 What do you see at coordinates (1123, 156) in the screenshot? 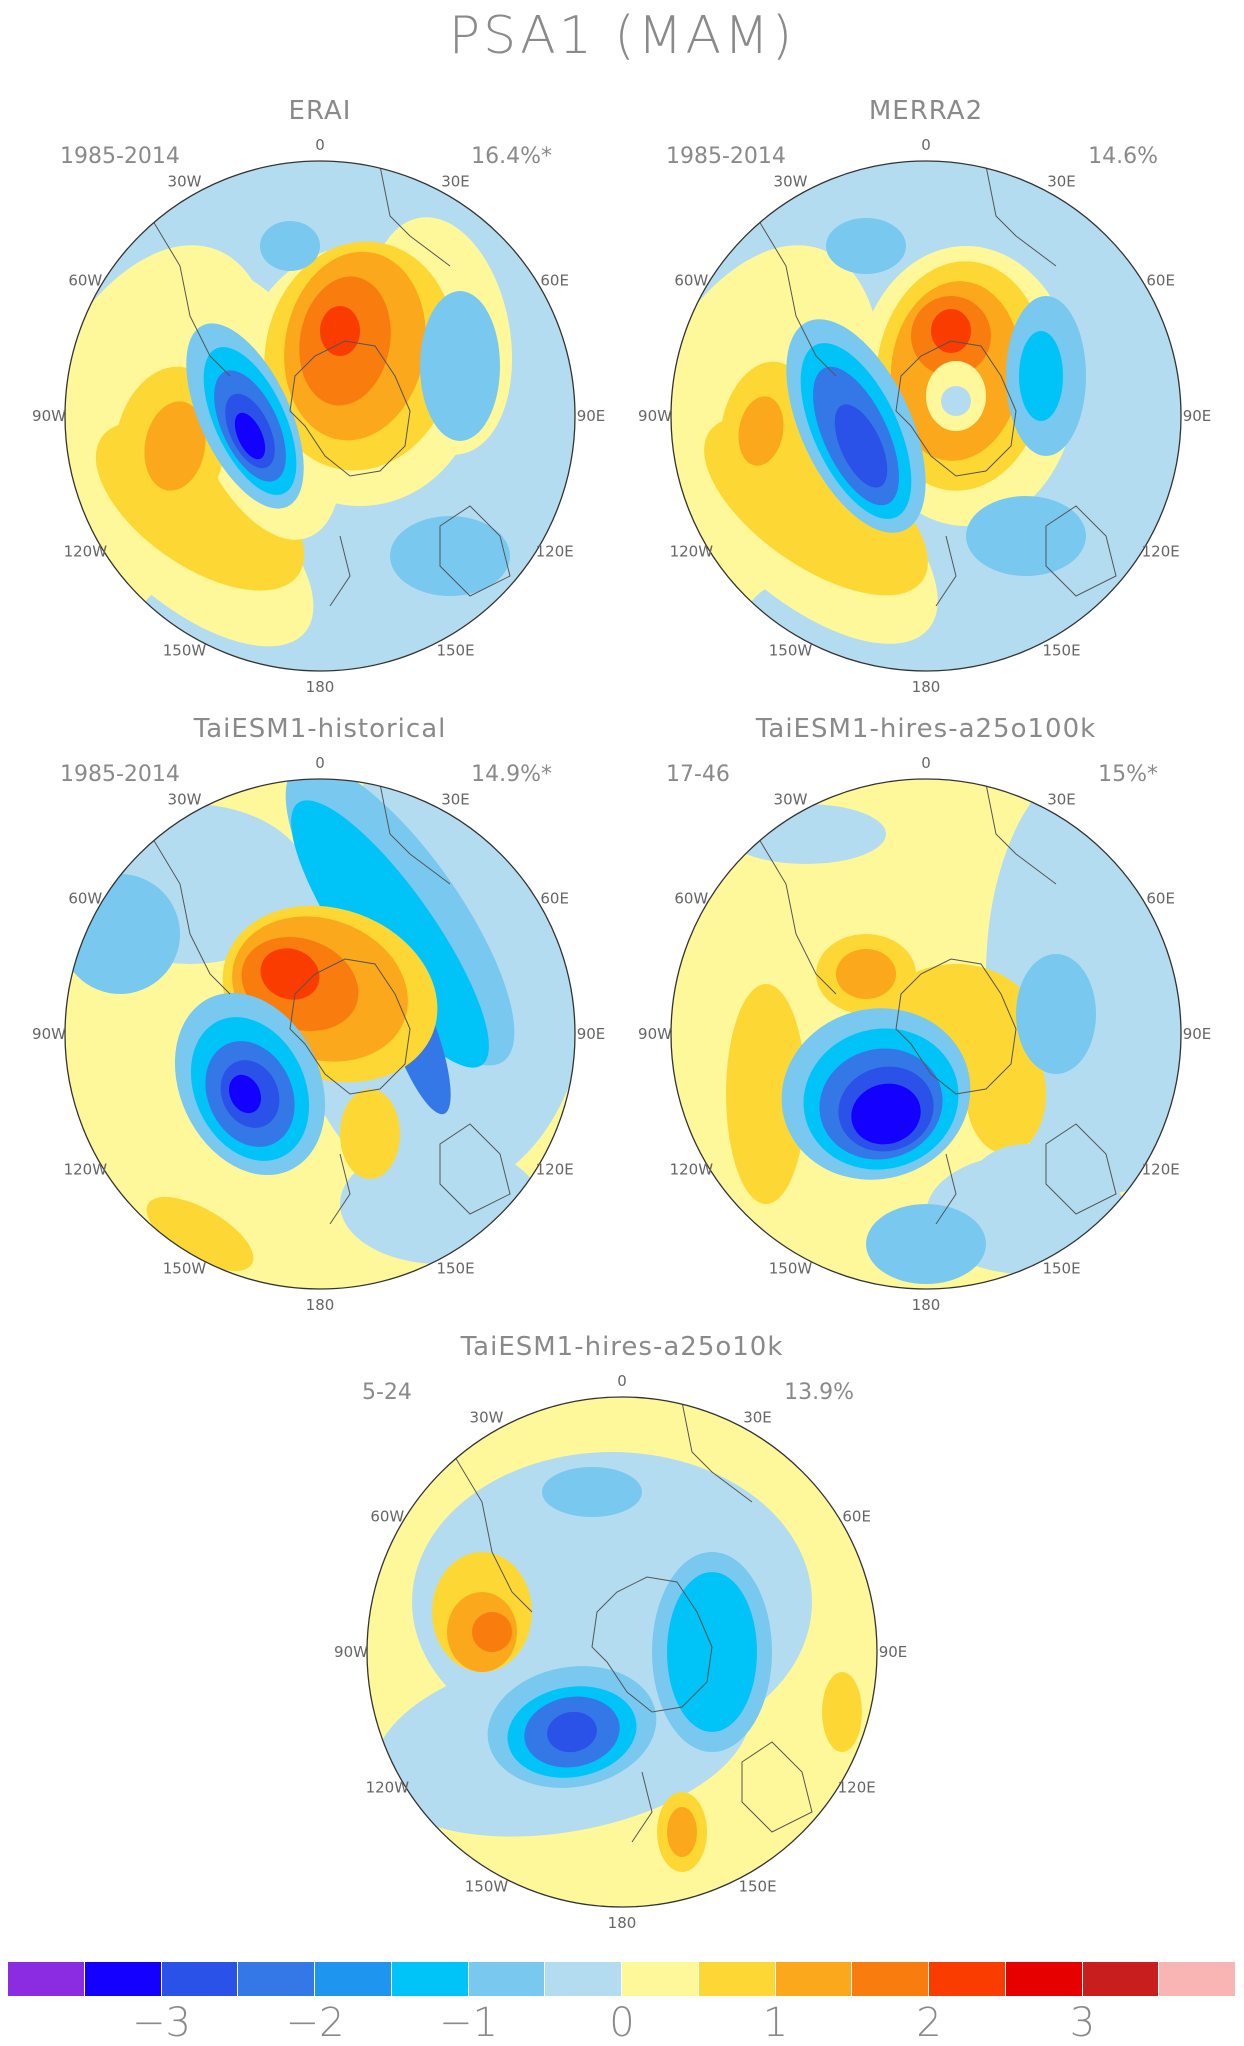
I see `explained-variance: 14.6%` at bounding box center [1123, 156].